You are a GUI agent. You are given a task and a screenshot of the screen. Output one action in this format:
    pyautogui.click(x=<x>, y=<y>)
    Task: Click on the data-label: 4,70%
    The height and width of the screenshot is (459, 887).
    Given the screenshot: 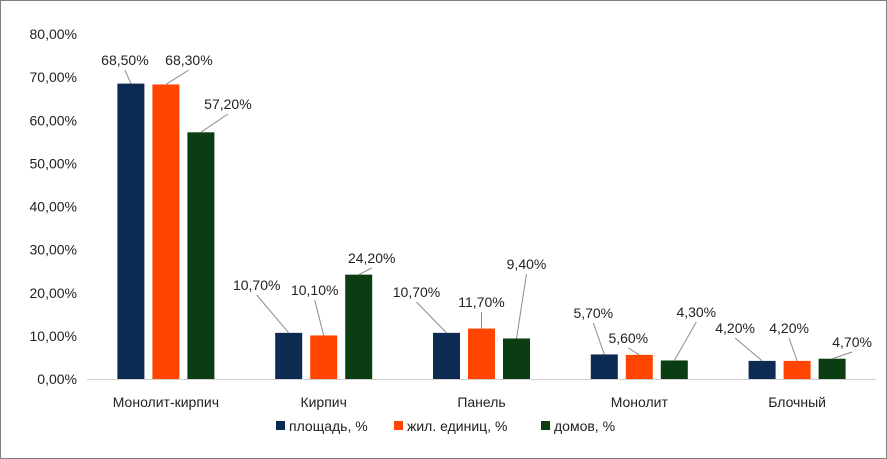 What is the action you would take?
    pyautogui.click(x=852, y=342)
    